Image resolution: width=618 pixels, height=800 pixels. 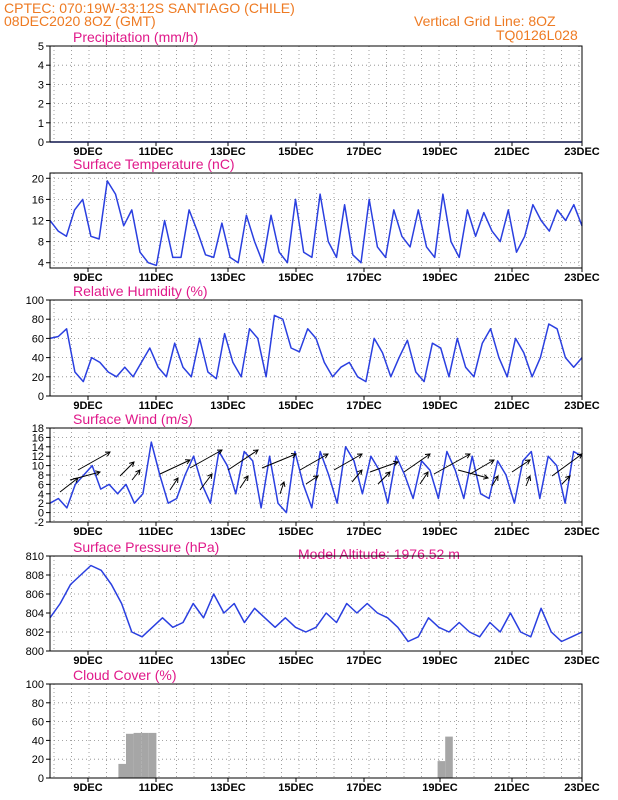 I want to click on y-tick-label: 810, so click(x=35, y=557).